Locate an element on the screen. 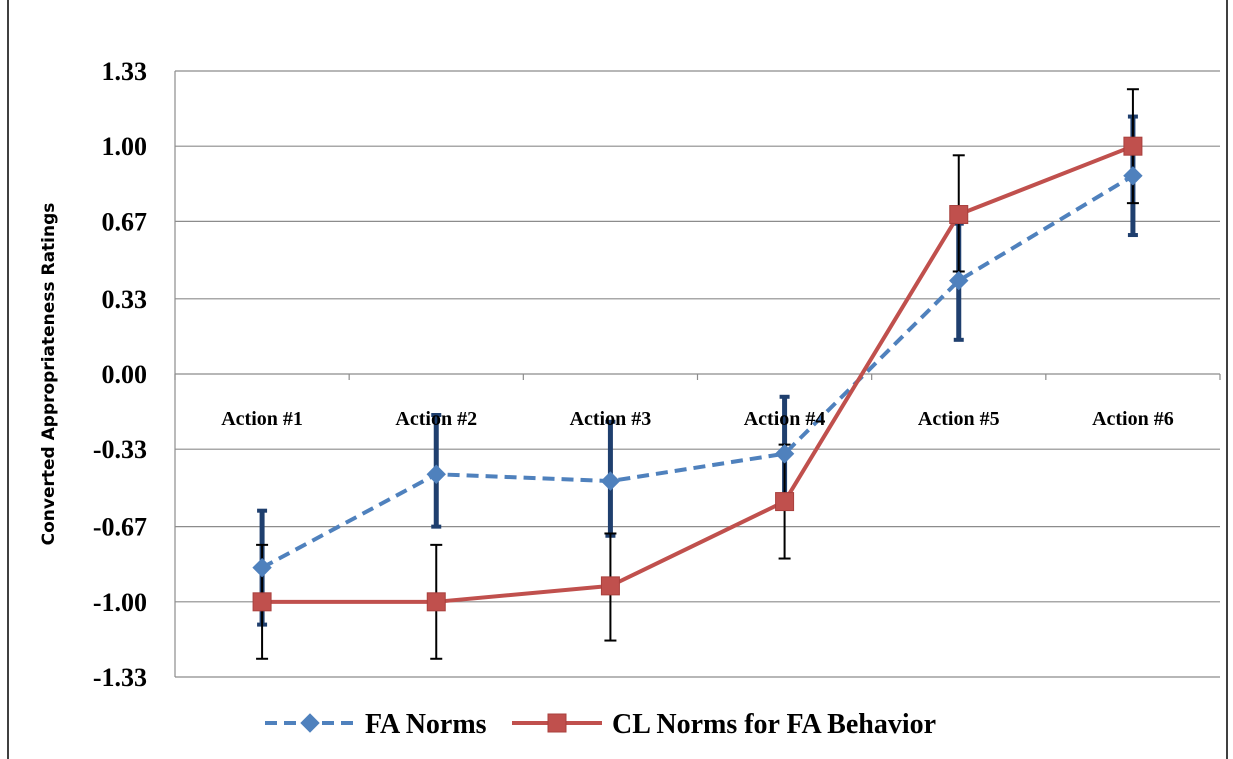  y-tick-label-0: 1.33 is located at coordinates (125, 71).